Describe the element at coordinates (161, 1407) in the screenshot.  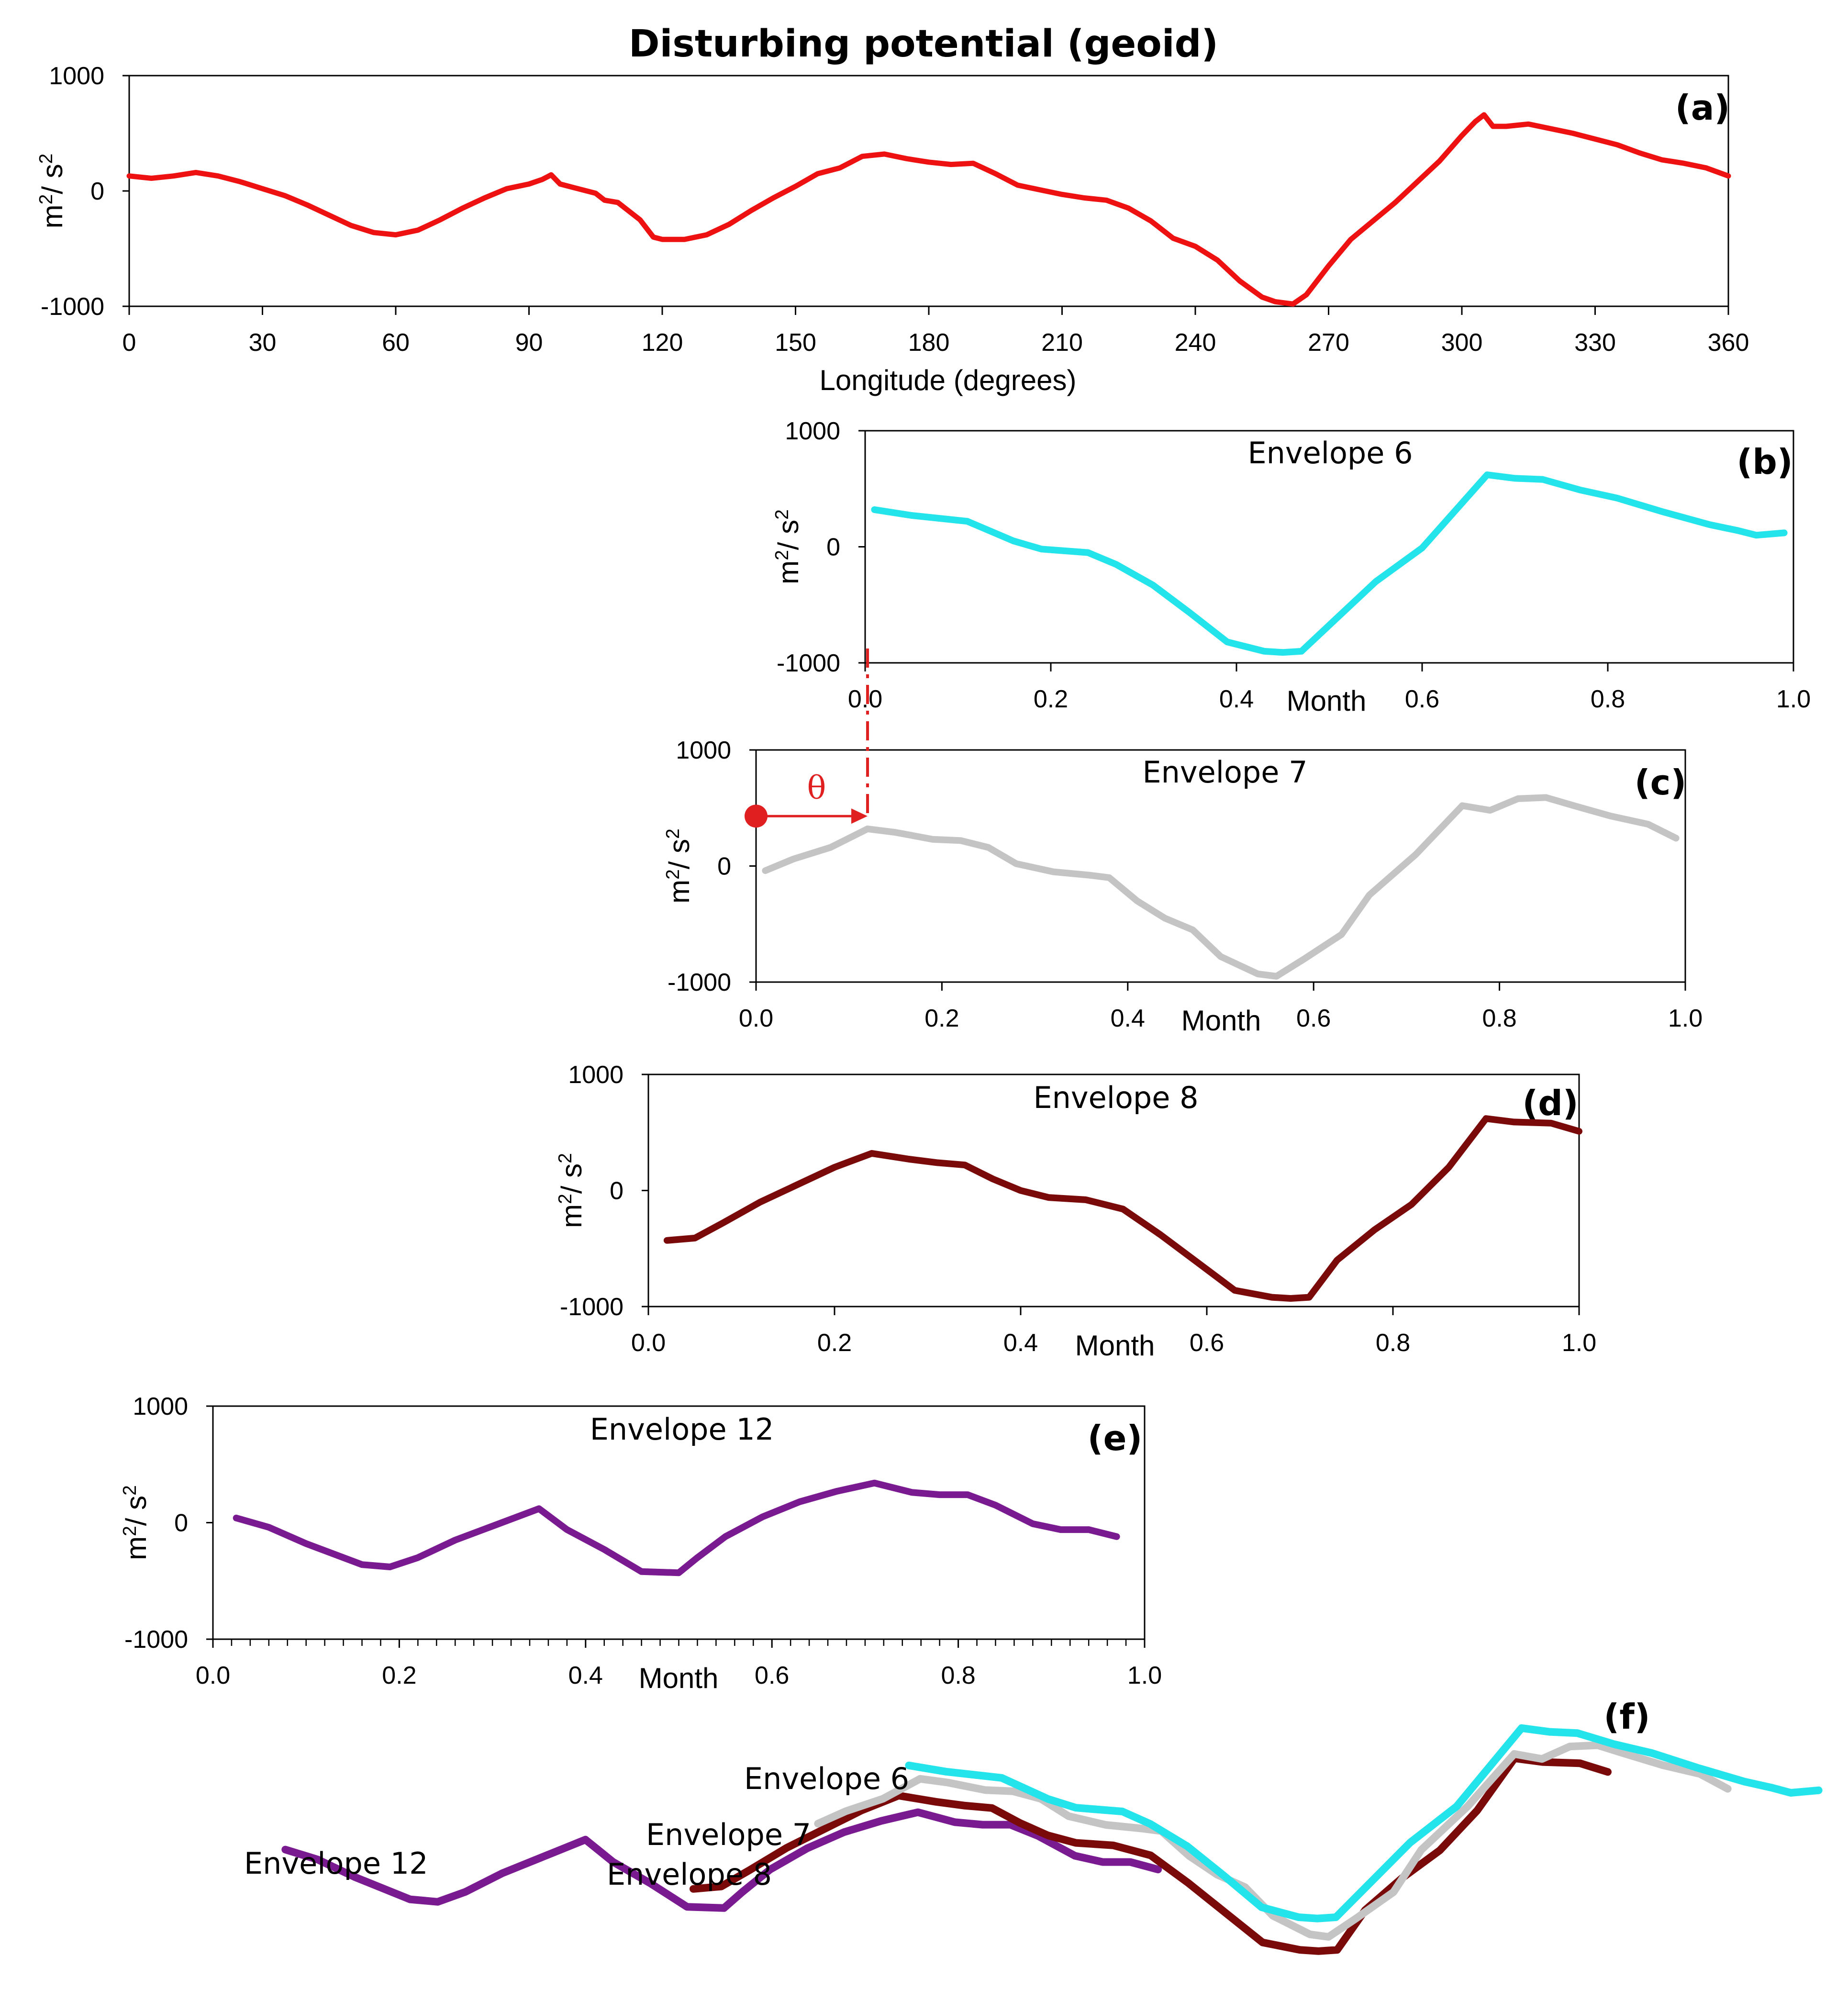
I see `y-tick-label-e: 1000` at that location.